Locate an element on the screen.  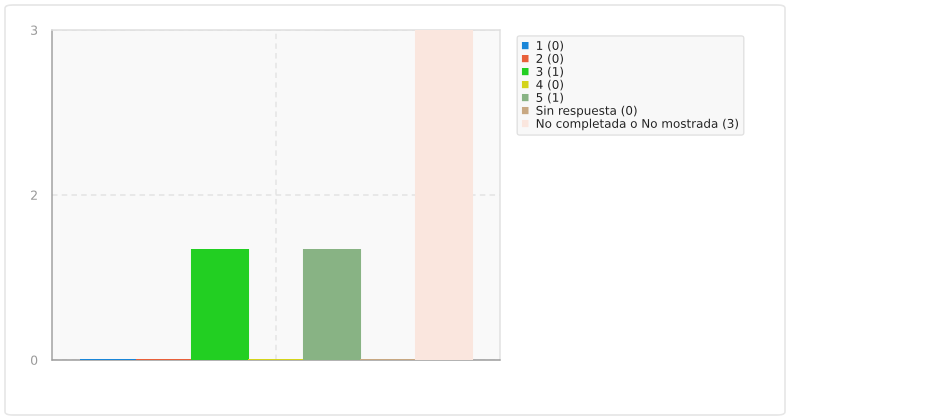
y-tick-label: 2 is located at coordinates (34, 195).